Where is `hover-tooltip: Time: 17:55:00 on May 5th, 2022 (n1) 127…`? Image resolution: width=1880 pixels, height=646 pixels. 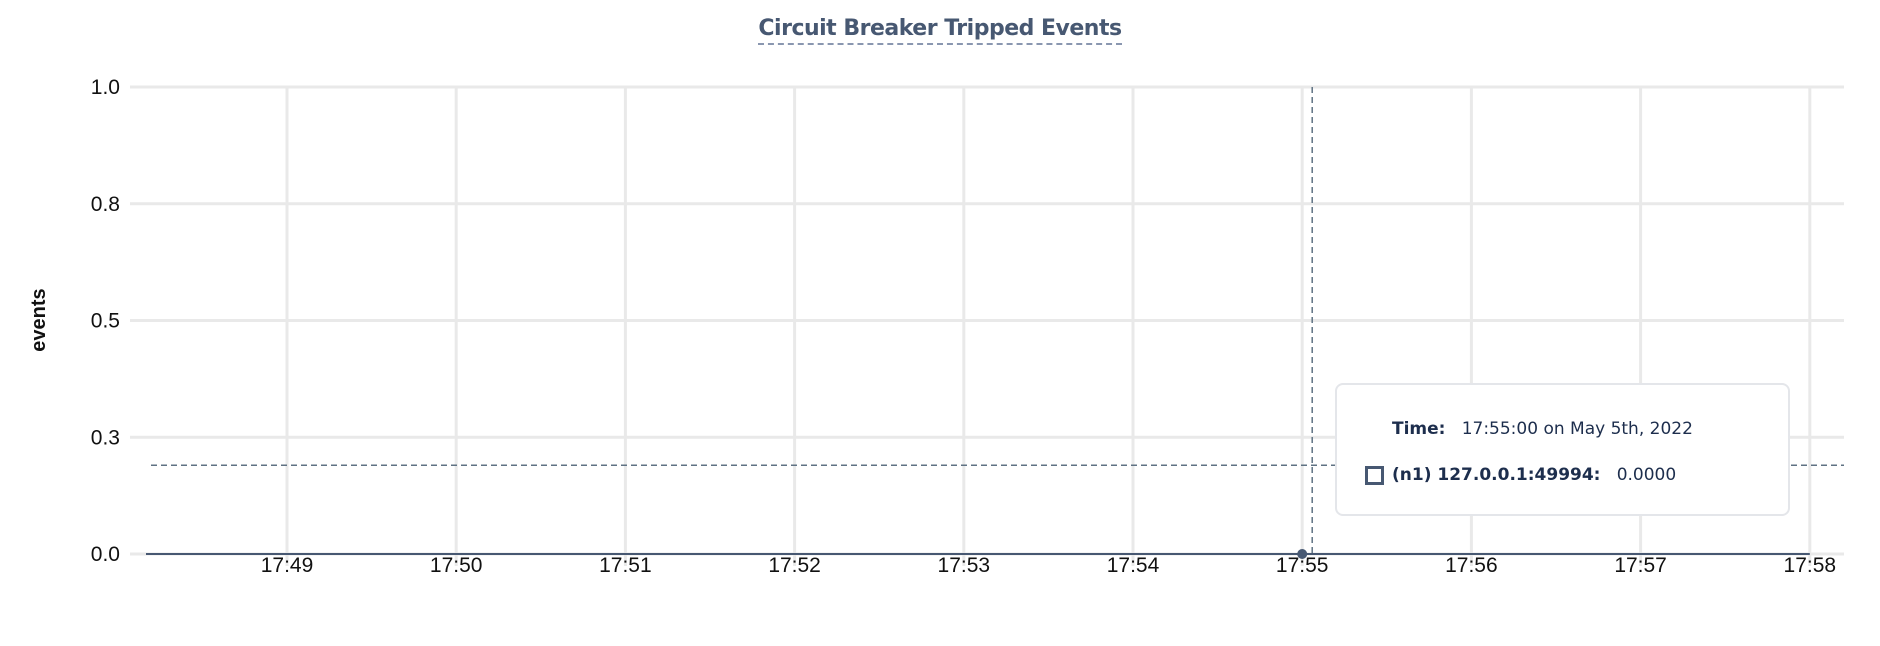
hover-tooltip: Time: 17:55:00 on May 5th, 2022 (n1) 127… is located at coordinates (1562, 449).